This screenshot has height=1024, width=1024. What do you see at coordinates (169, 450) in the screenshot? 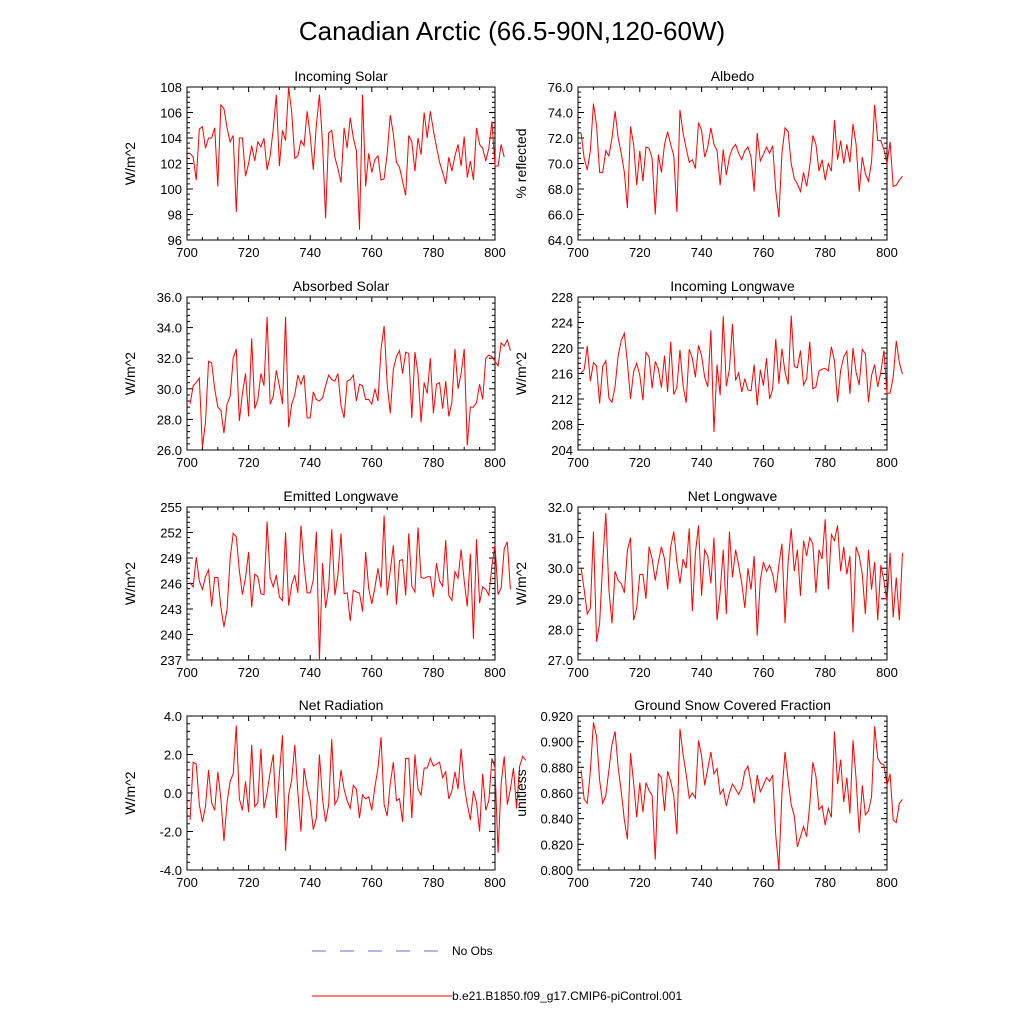
I see `y-tick-label: 26.0` at bounding box center [169, 450].